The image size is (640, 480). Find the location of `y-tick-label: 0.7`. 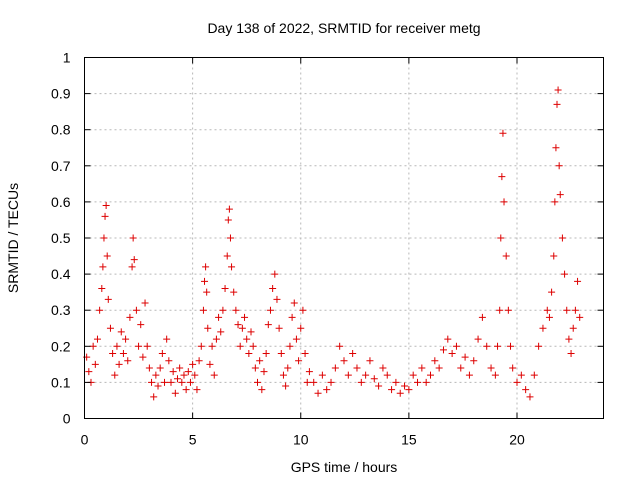

y-tick-label: 0.7 is located at coordinates (61, 166).